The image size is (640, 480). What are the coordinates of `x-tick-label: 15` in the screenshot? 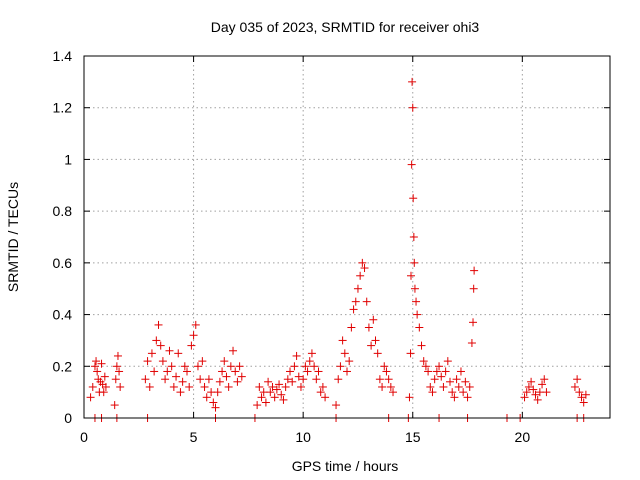 It's located at (413, 437).